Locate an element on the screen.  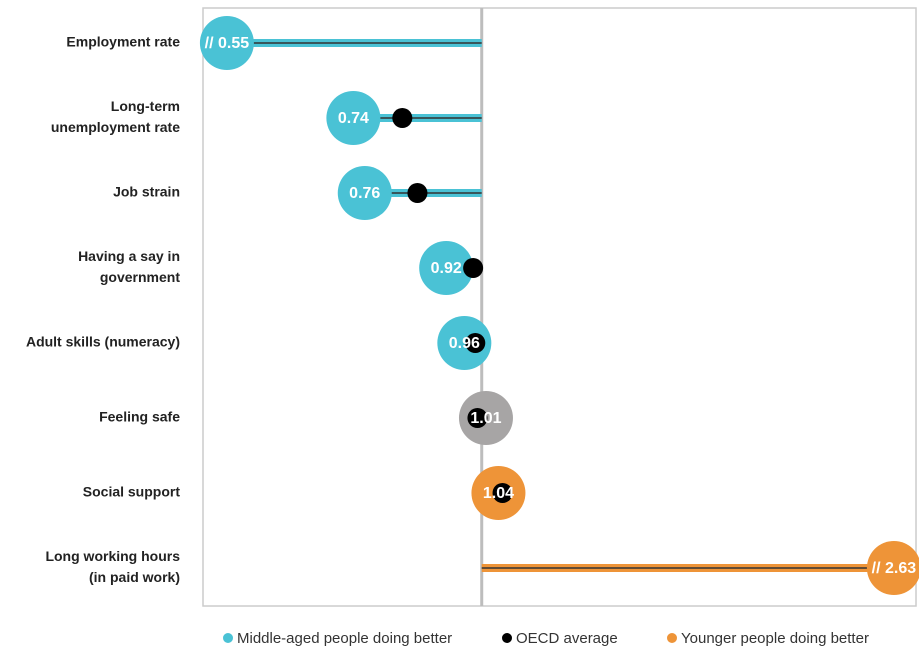
category-label: Adult skills (numeracy) is located at coordinates (103, 342).